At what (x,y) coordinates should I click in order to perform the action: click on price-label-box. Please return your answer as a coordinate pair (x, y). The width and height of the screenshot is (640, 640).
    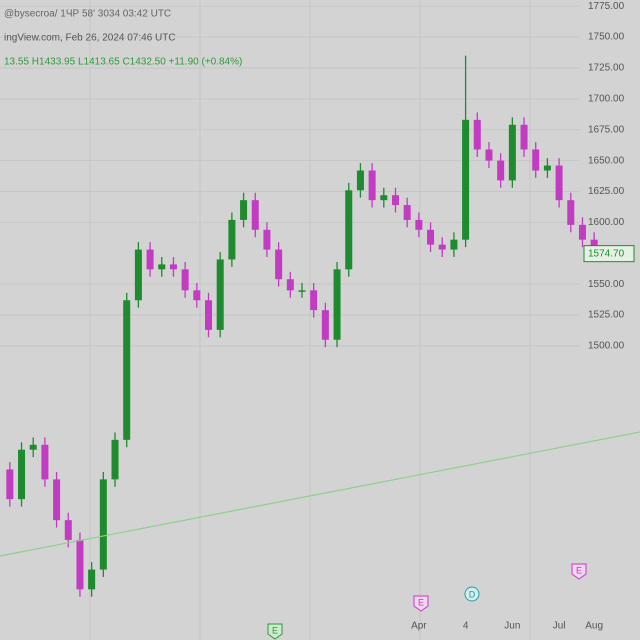
    Looking at the image, I should click on (609, 254).